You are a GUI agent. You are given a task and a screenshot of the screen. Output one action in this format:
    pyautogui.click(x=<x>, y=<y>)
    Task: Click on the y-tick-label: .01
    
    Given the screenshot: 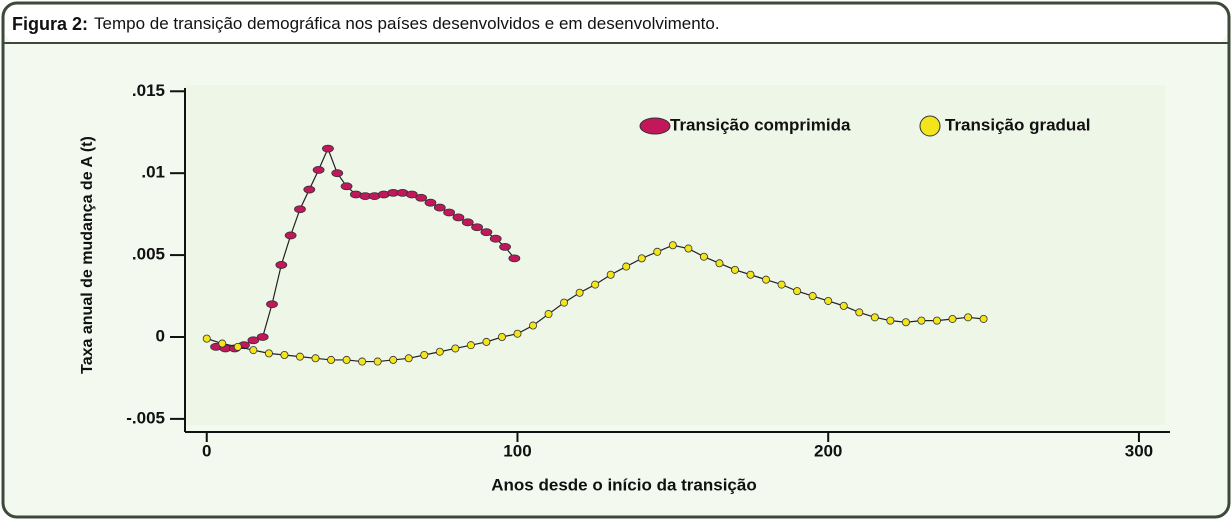 What is the action you would take?
    pyautogui.click(x=153, y=172)
    